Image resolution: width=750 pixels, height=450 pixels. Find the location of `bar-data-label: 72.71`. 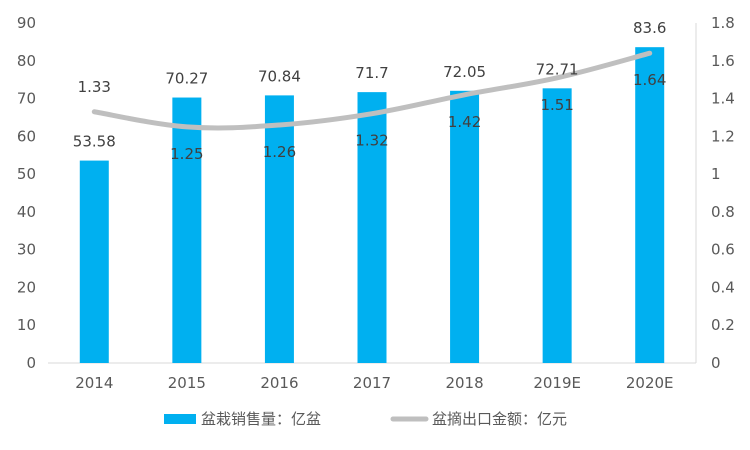

bar-data-label: 72.71 is located at coordinates (557, 69).